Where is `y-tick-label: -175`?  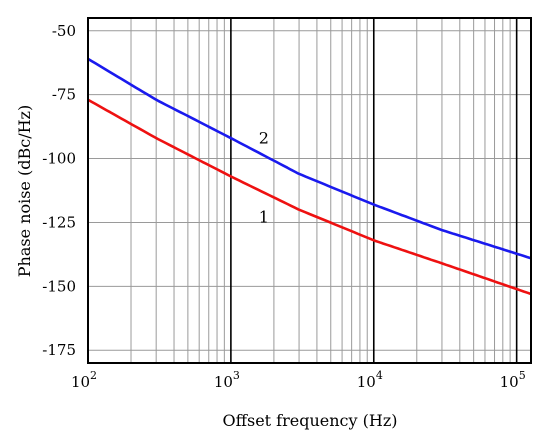
y-tick-label: -175 is located at coordinates (59, 350).